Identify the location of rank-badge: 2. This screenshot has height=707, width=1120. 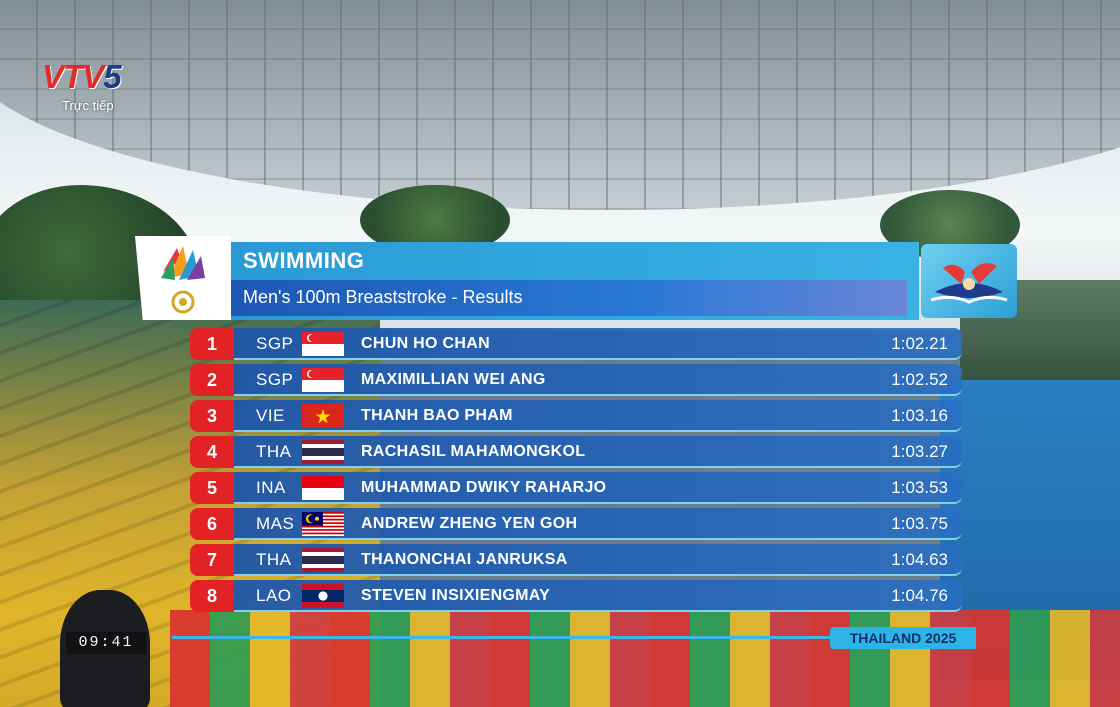
(212, 380).